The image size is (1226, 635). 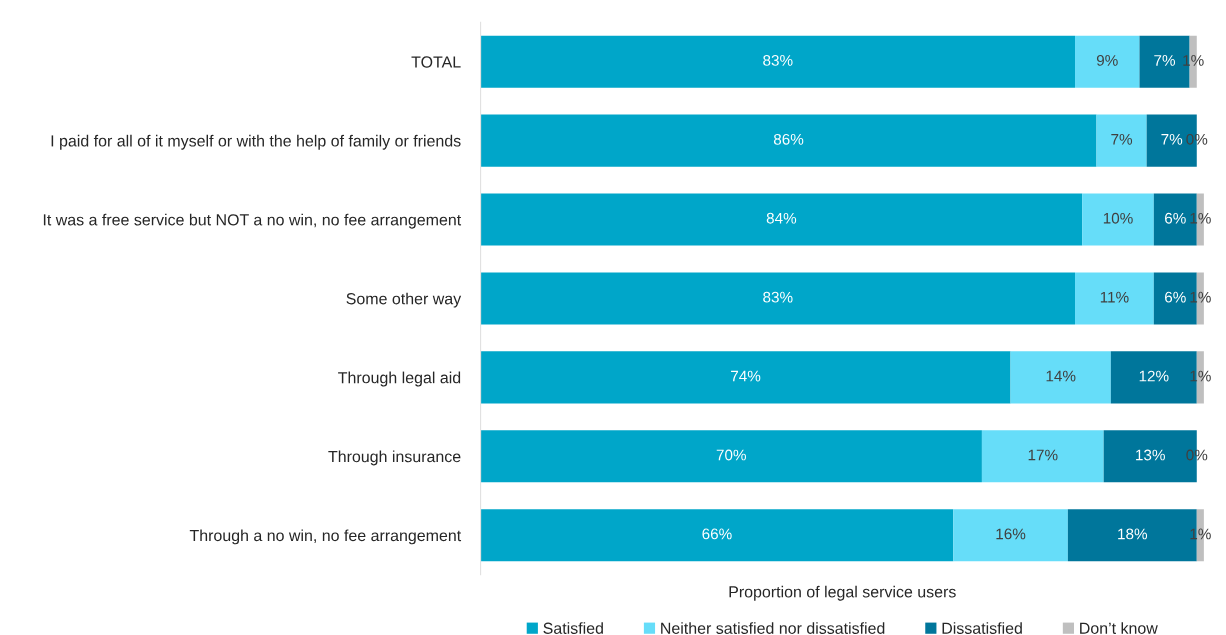 I want to click on data-label: 86%, so click(x=788, y=139).